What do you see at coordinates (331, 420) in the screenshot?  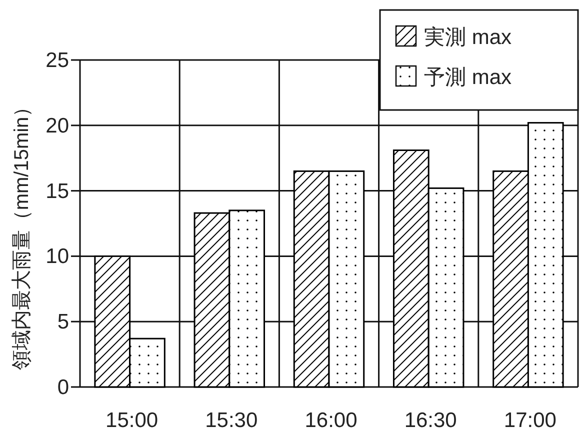 I see `x-tick-label: 16:00` at bounding box center [331, 420].